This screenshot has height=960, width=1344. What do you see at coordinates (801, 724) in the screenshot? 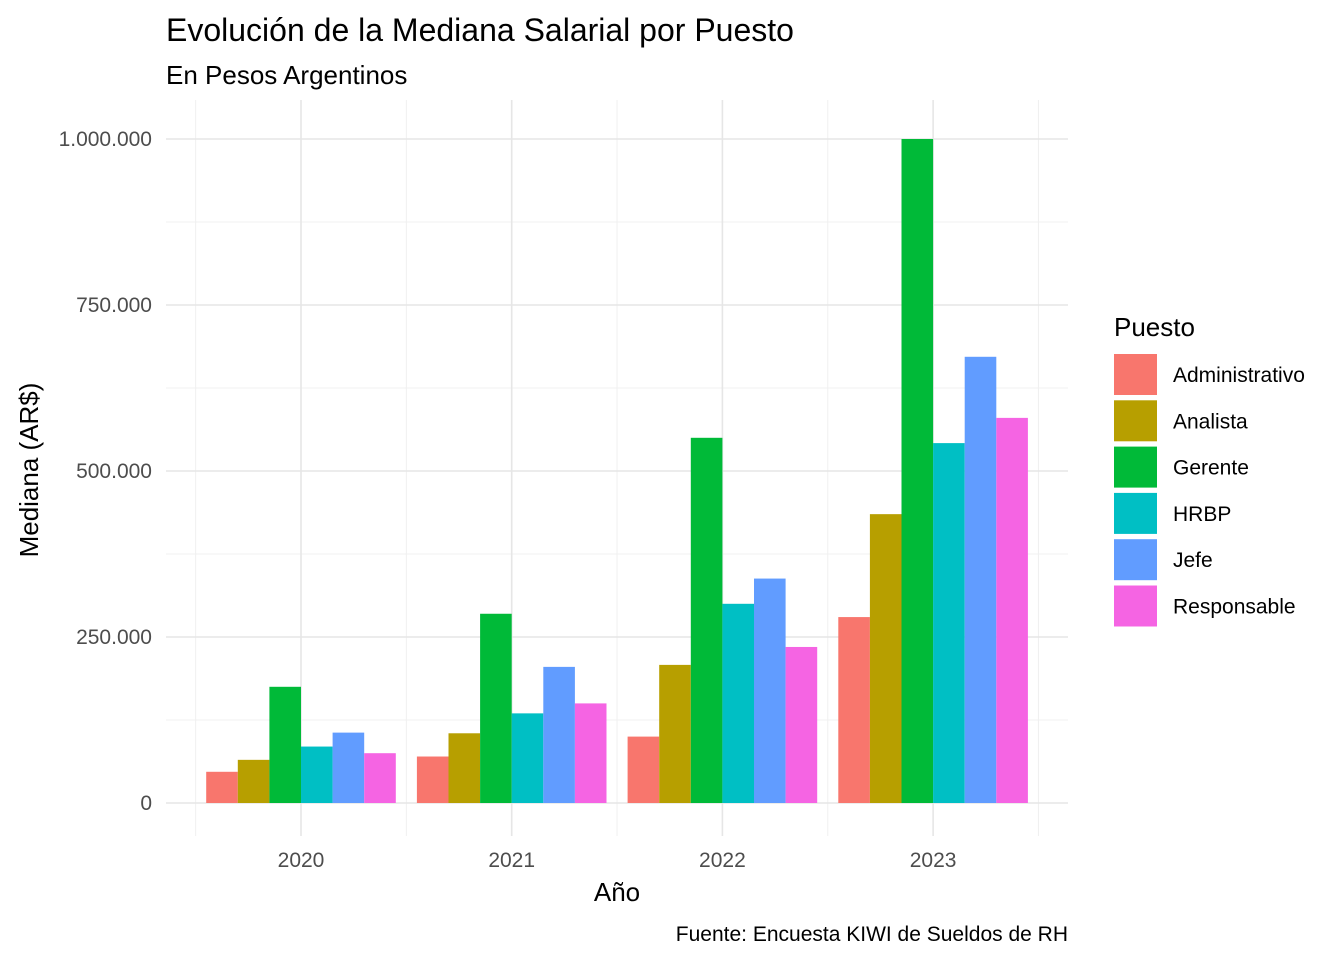
I see `bar-responsable-2022` at bounding box center [801, 724].